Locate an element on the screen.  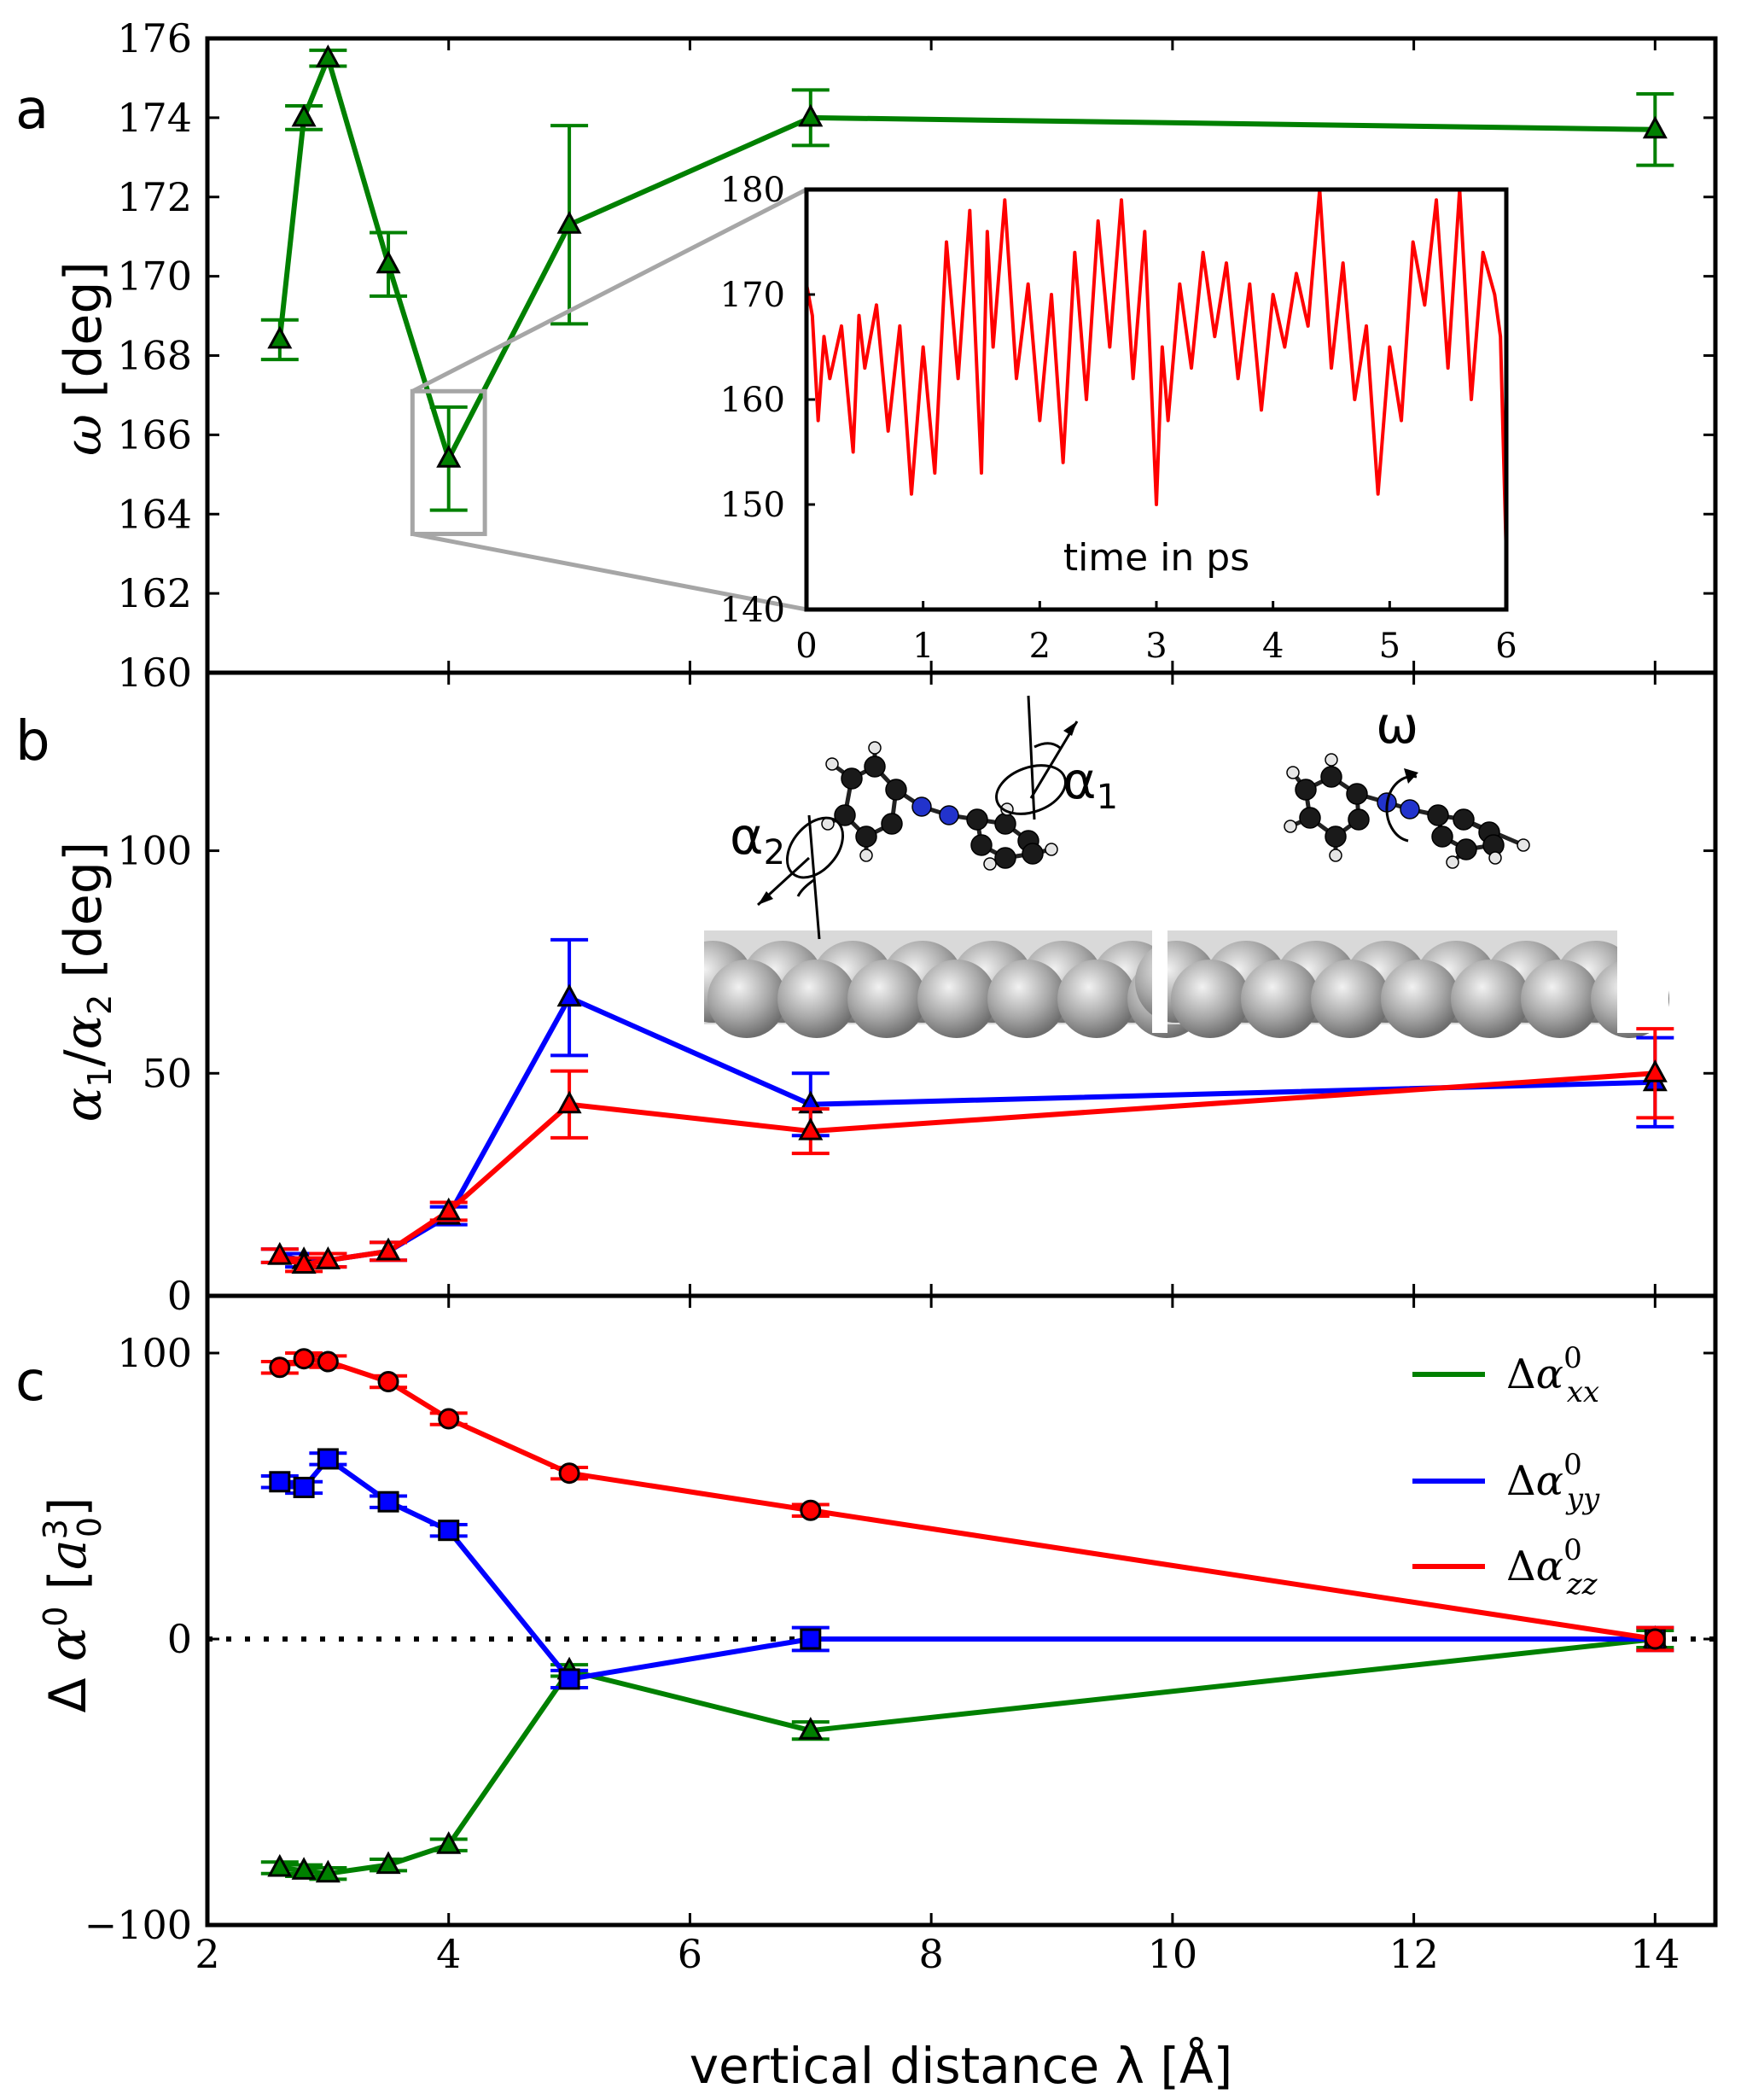
panel-b-series-α2 is located at coordinates (967, 1150).